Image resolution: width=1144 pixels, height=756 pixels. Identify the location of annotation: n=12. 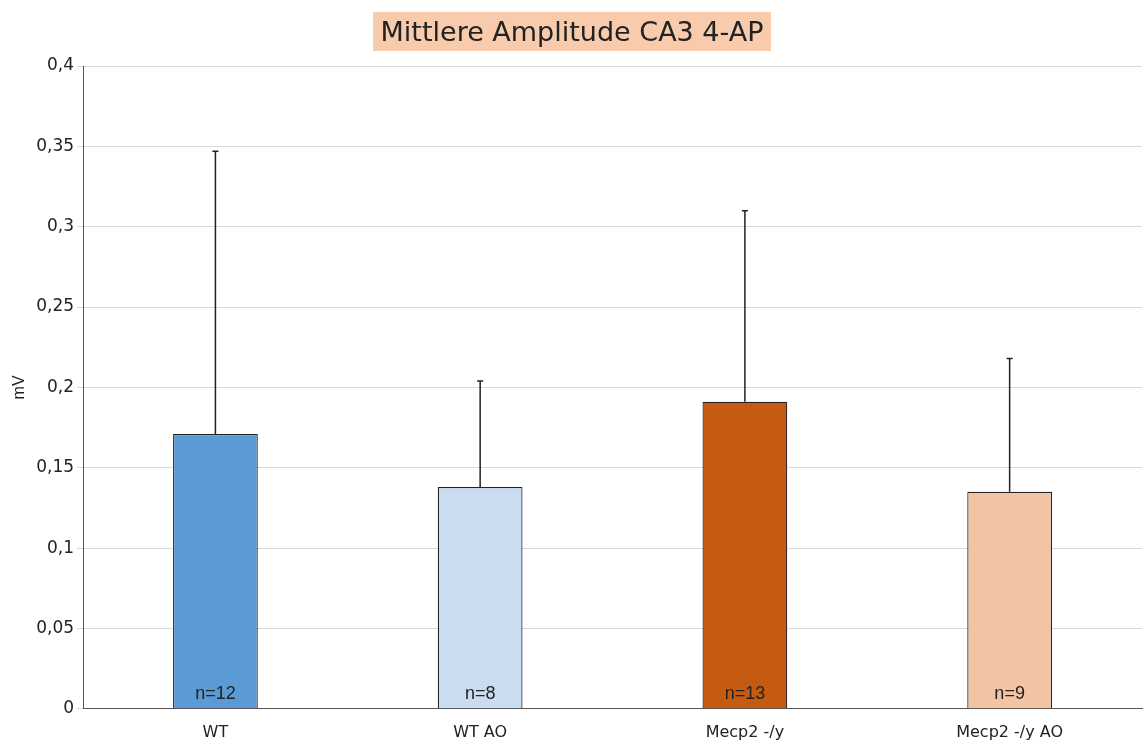
(215, 692).